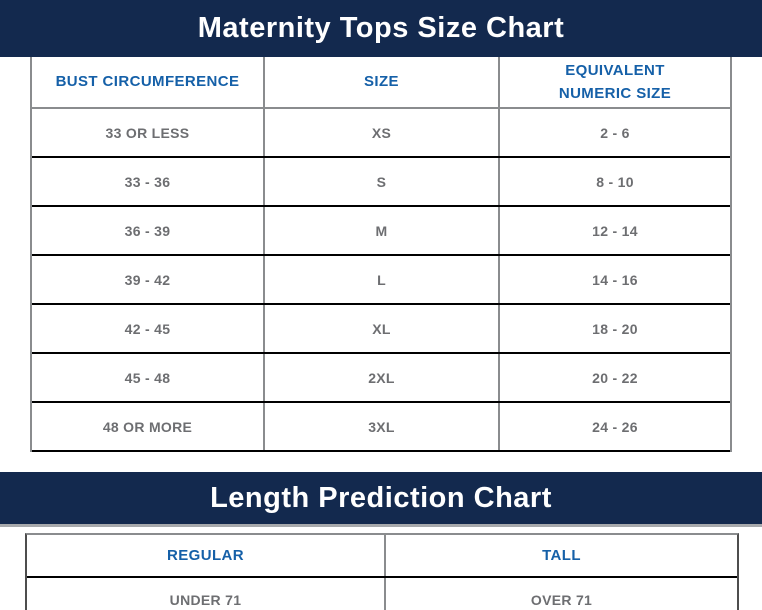 The width and height of the screenshot is (762, 610). What do you see at coordinates (614, 82) in the screenshot?
I see `column-header-equivalent-numeric-size: EQUIVALENT NUMERIC SIZE` at bounding box center [614, 82].